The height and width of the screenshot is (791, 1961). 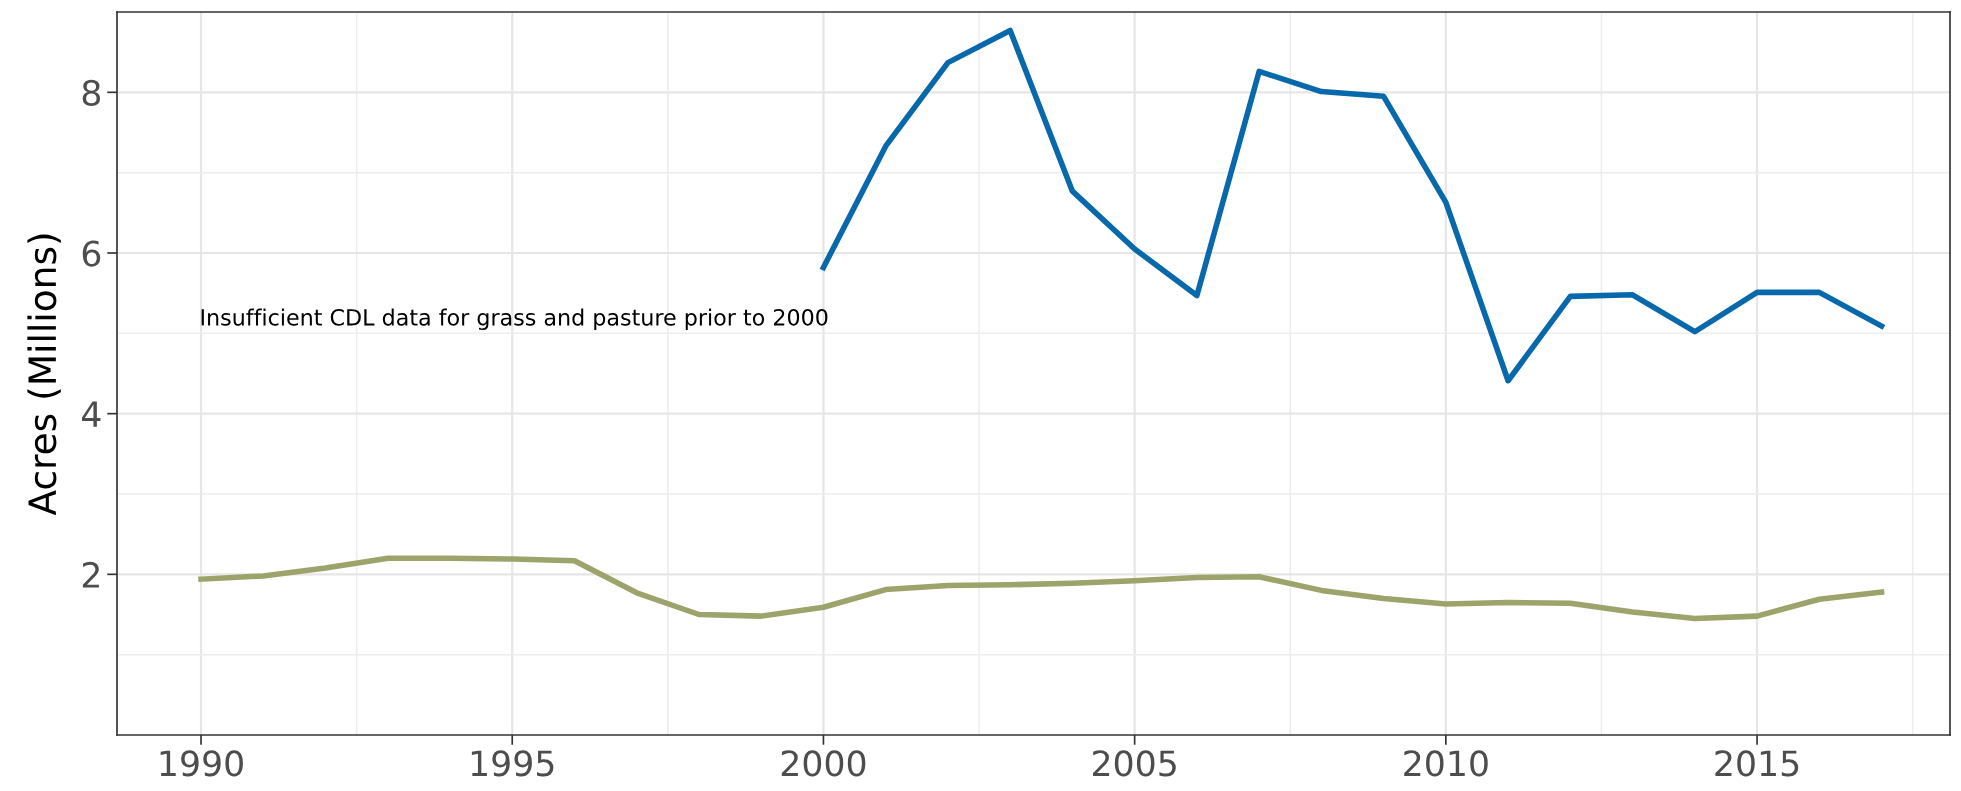 What do you see at coordinates (44, 375) in the screenshot?
I see `y-axis-title: Acres (Millions)` at bounding box center [44, 375].